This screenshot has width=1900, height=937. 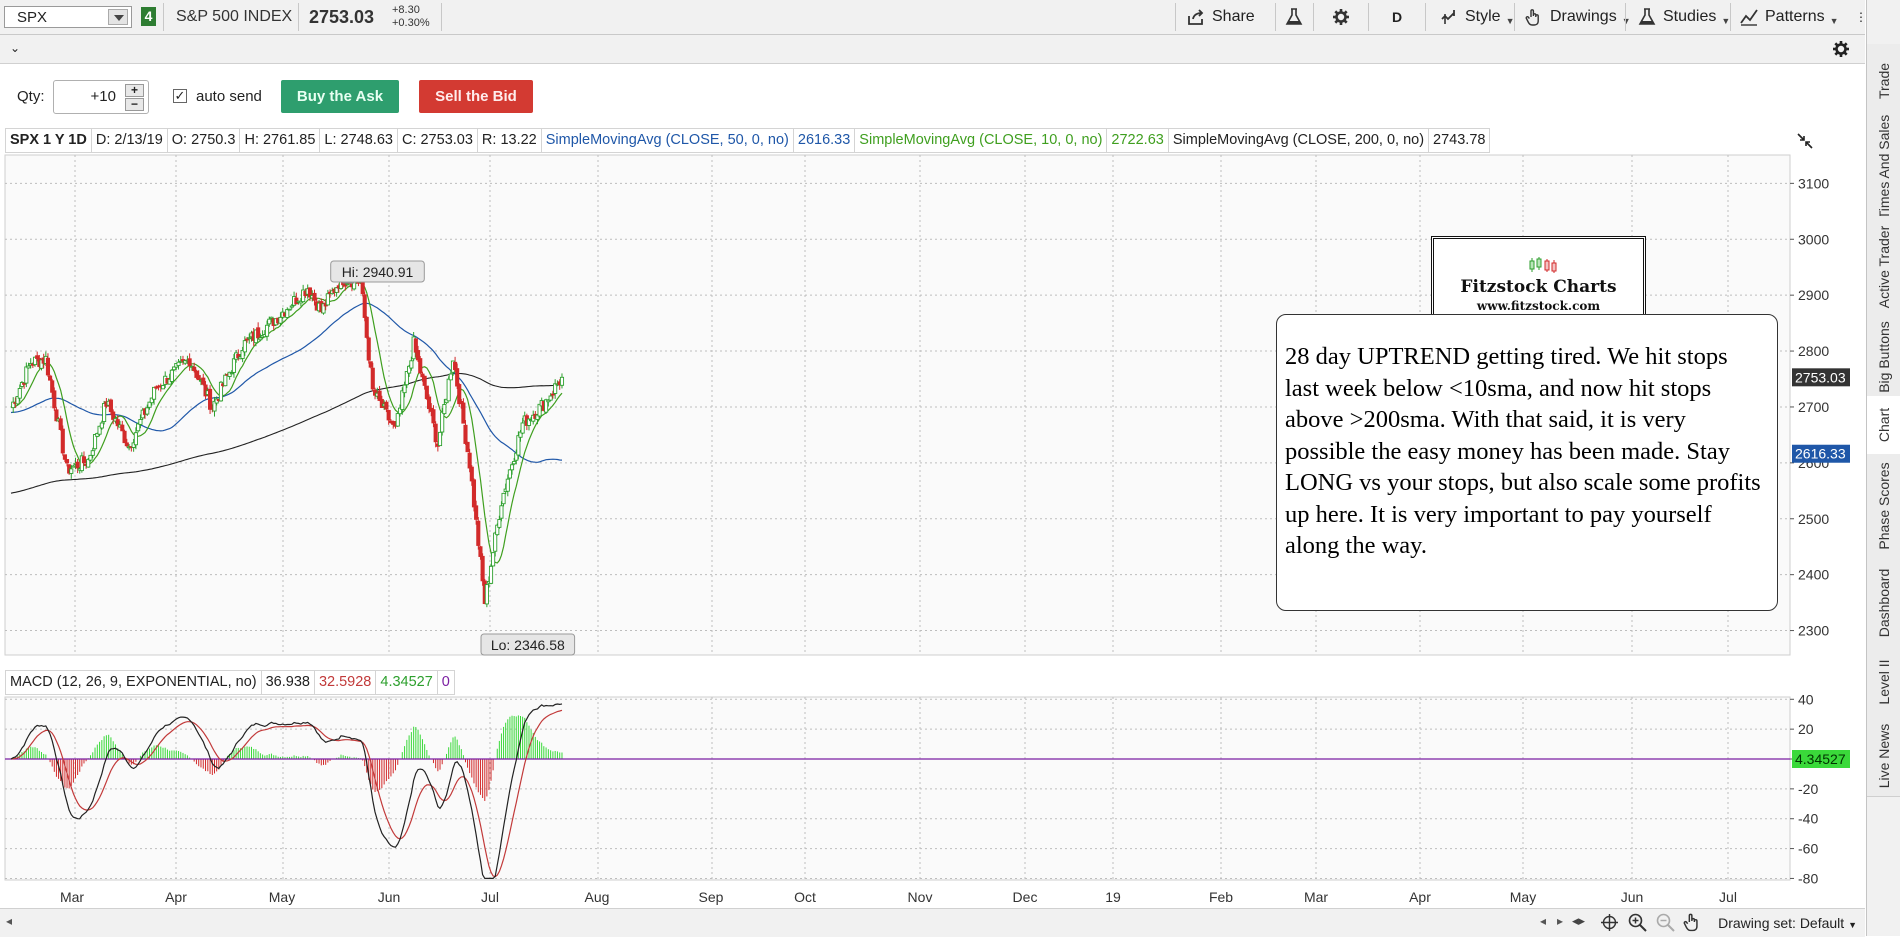 I want to click on last-price-marker-text: 2753.03, so click(x=1820, y=377).